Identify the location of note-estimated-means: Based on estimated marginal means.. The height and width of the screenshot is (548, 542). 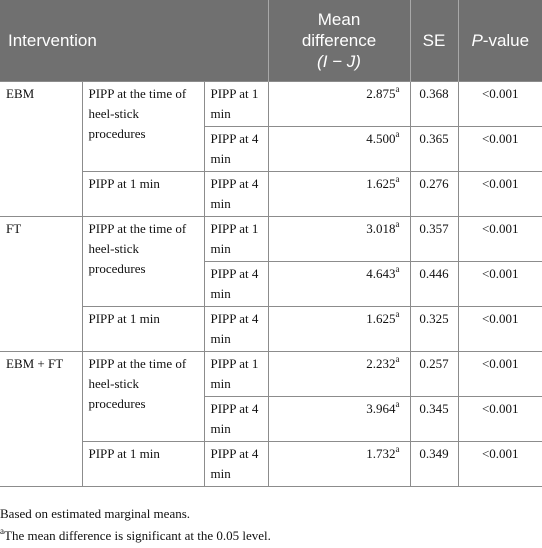
(95, 513).